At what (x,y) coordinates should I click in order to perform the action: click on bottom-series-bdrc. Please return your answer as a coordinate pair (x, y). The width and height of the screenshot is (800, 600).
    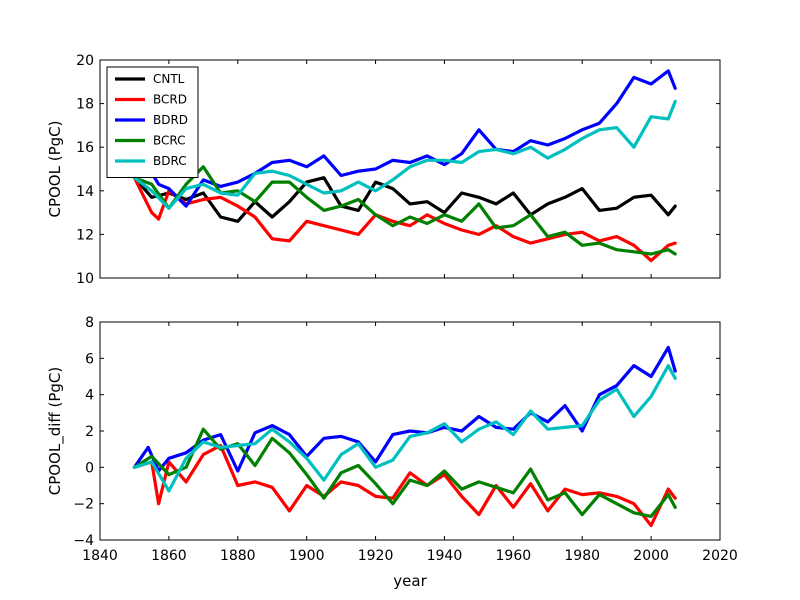
    Looking at the image, I should click on (404, 428).